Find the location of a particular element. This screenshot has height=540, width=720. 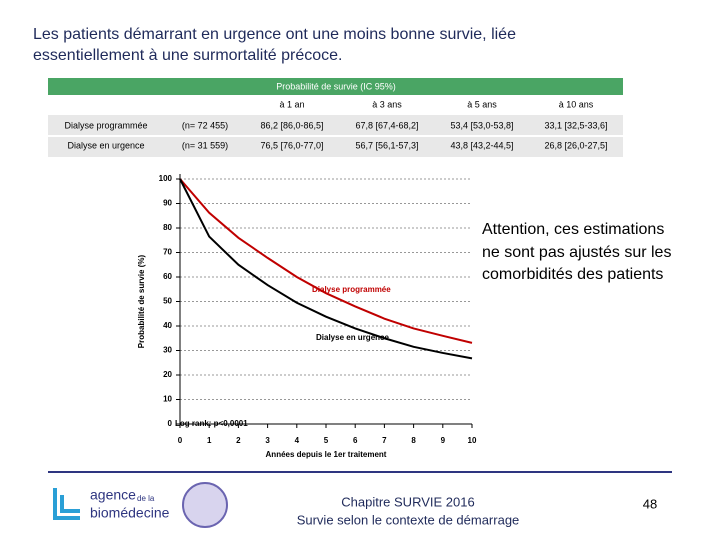

x-tick-label: 7 is located at coordinates (384, 440).